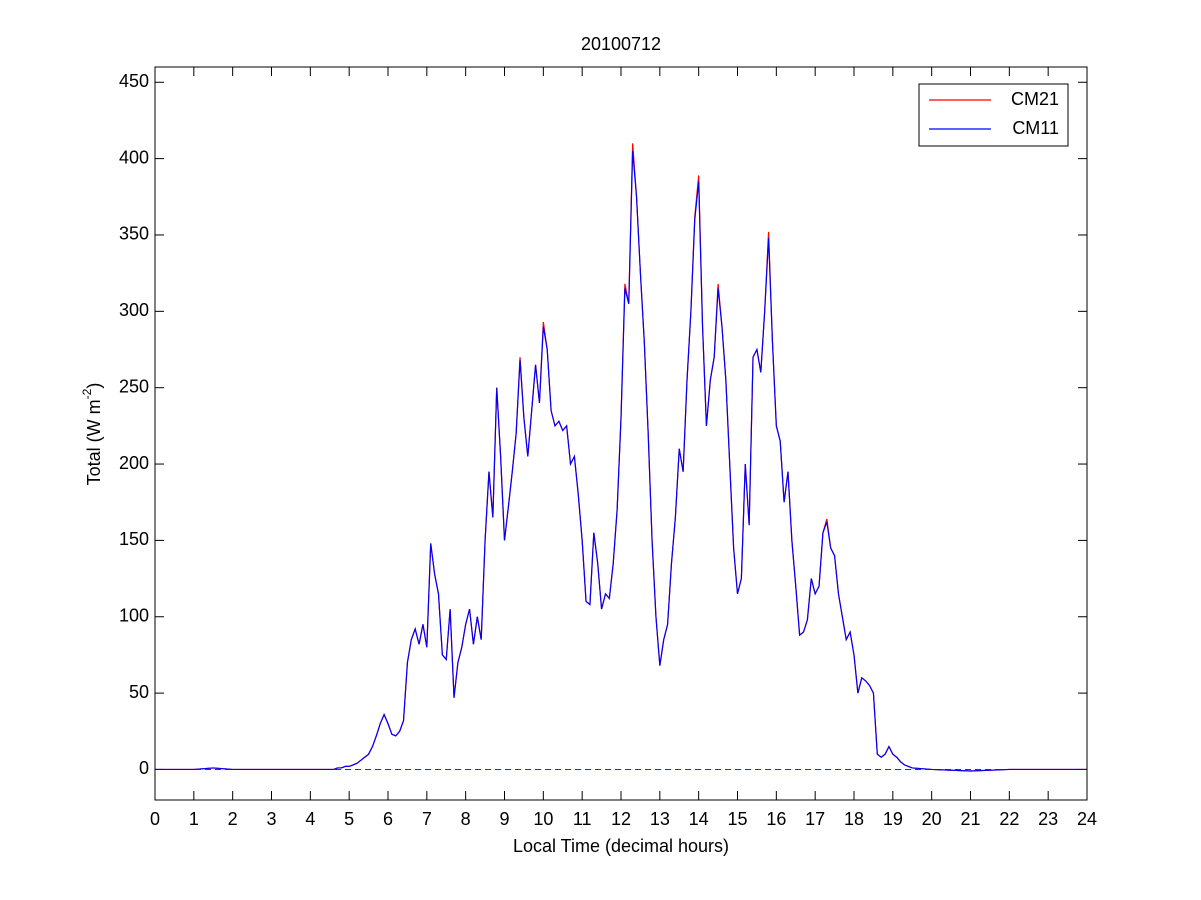 The height and width of the screenshot is (900, 1201). I want to click on x-tick-label: 22, so click(1009, 819).